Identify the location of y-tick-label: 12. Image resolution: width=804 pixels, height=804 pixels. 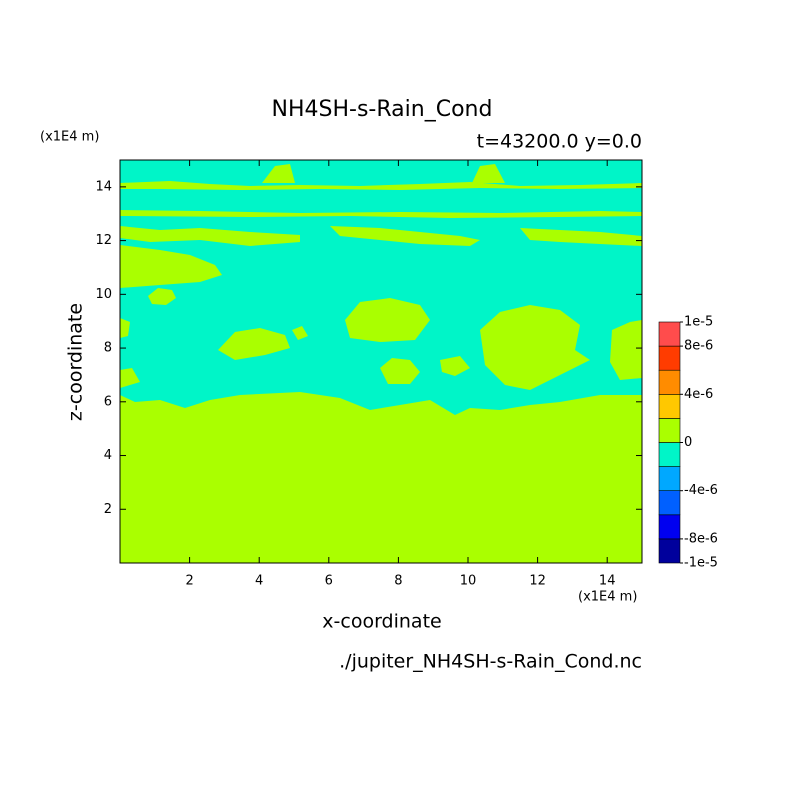
(103, 240).